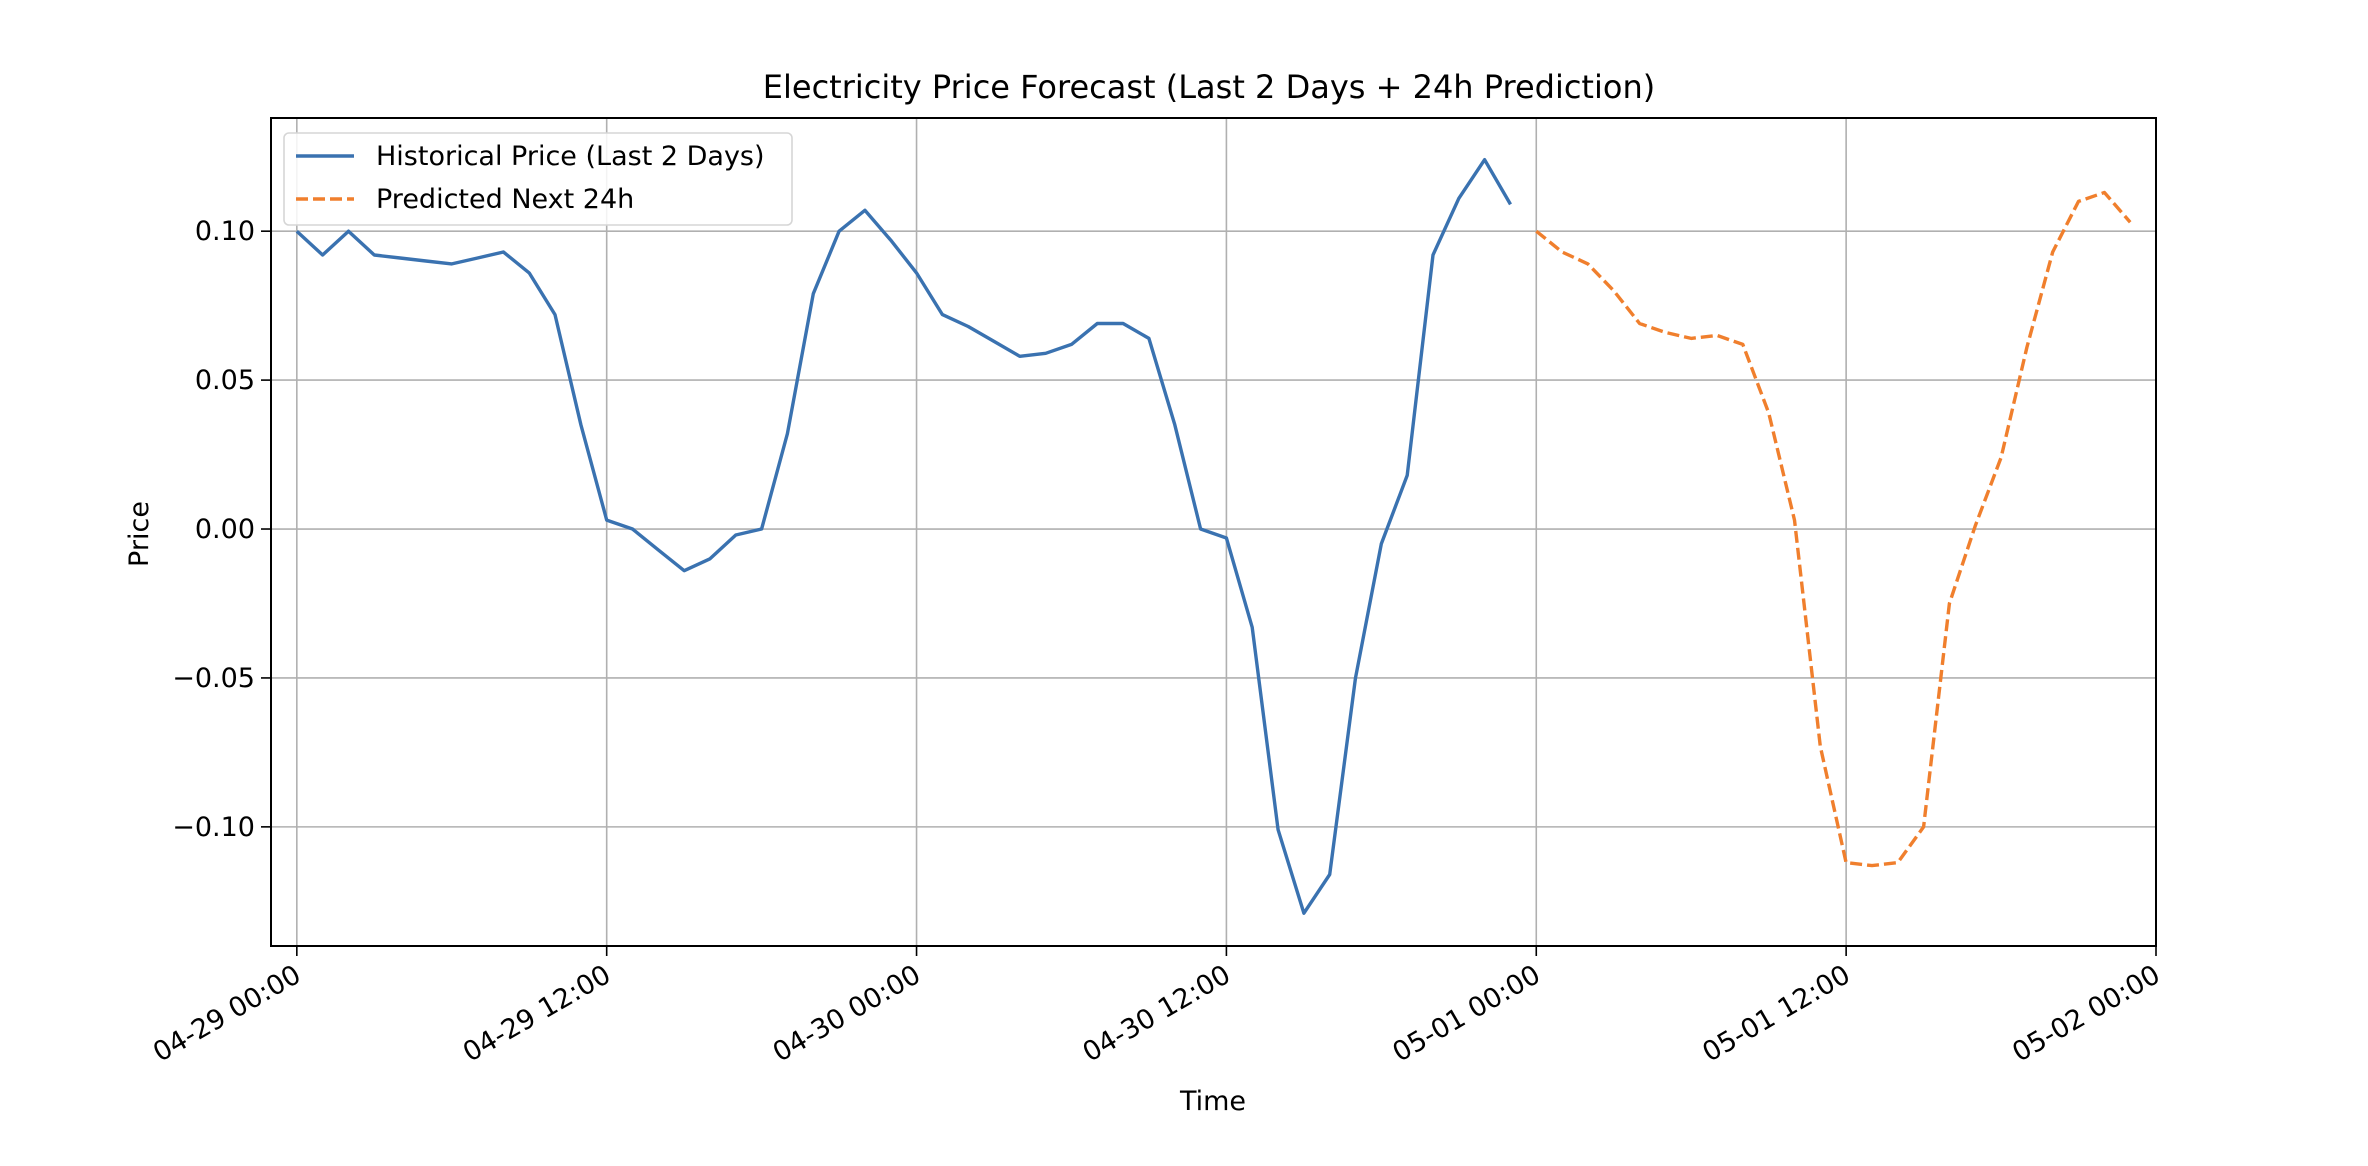 The width and height of the screenshot is (2368, 1166). I want to click on legend-box, so click(538, 179).